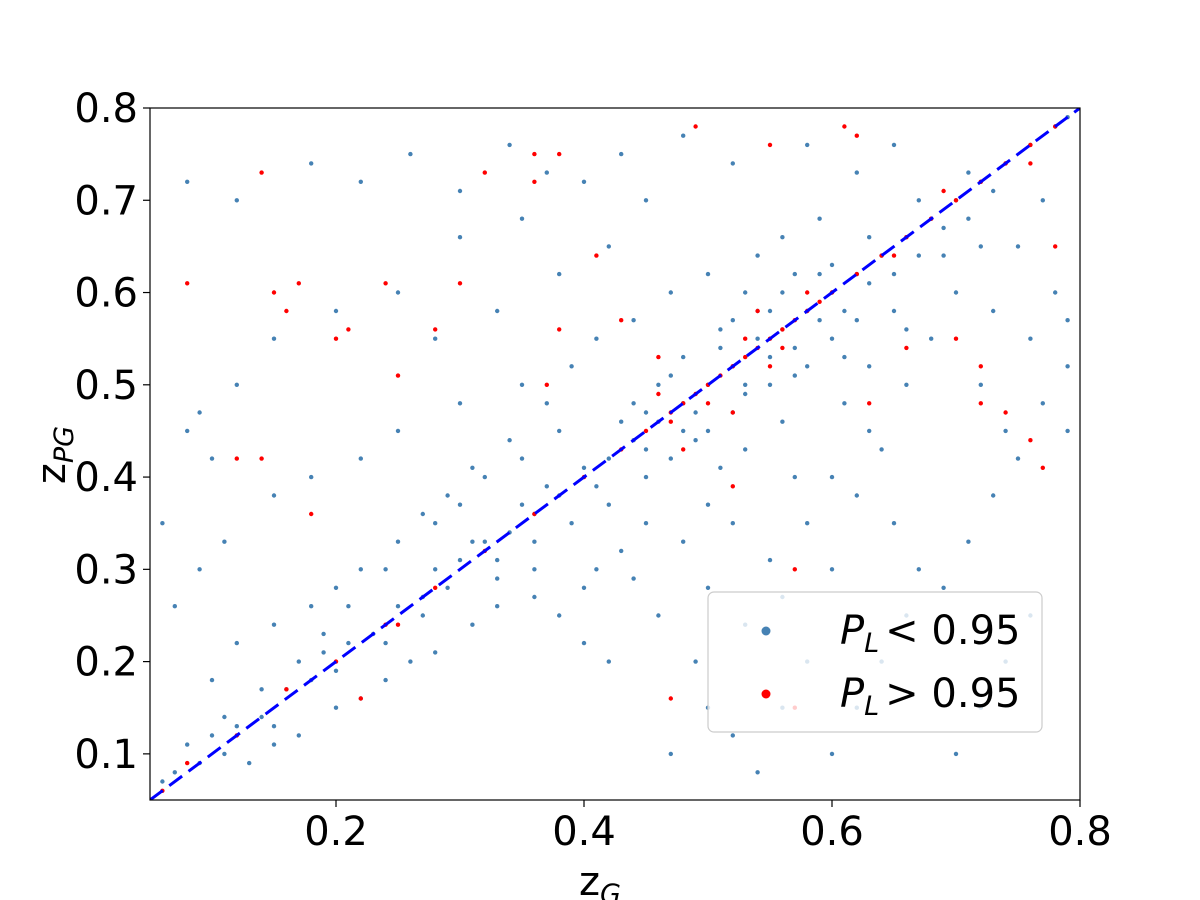 This screenshot has height=900, width=1200. Describe the element at coordinates (106, 755) in the screenshot. I see `y-tick-label: 0.1` at that location.